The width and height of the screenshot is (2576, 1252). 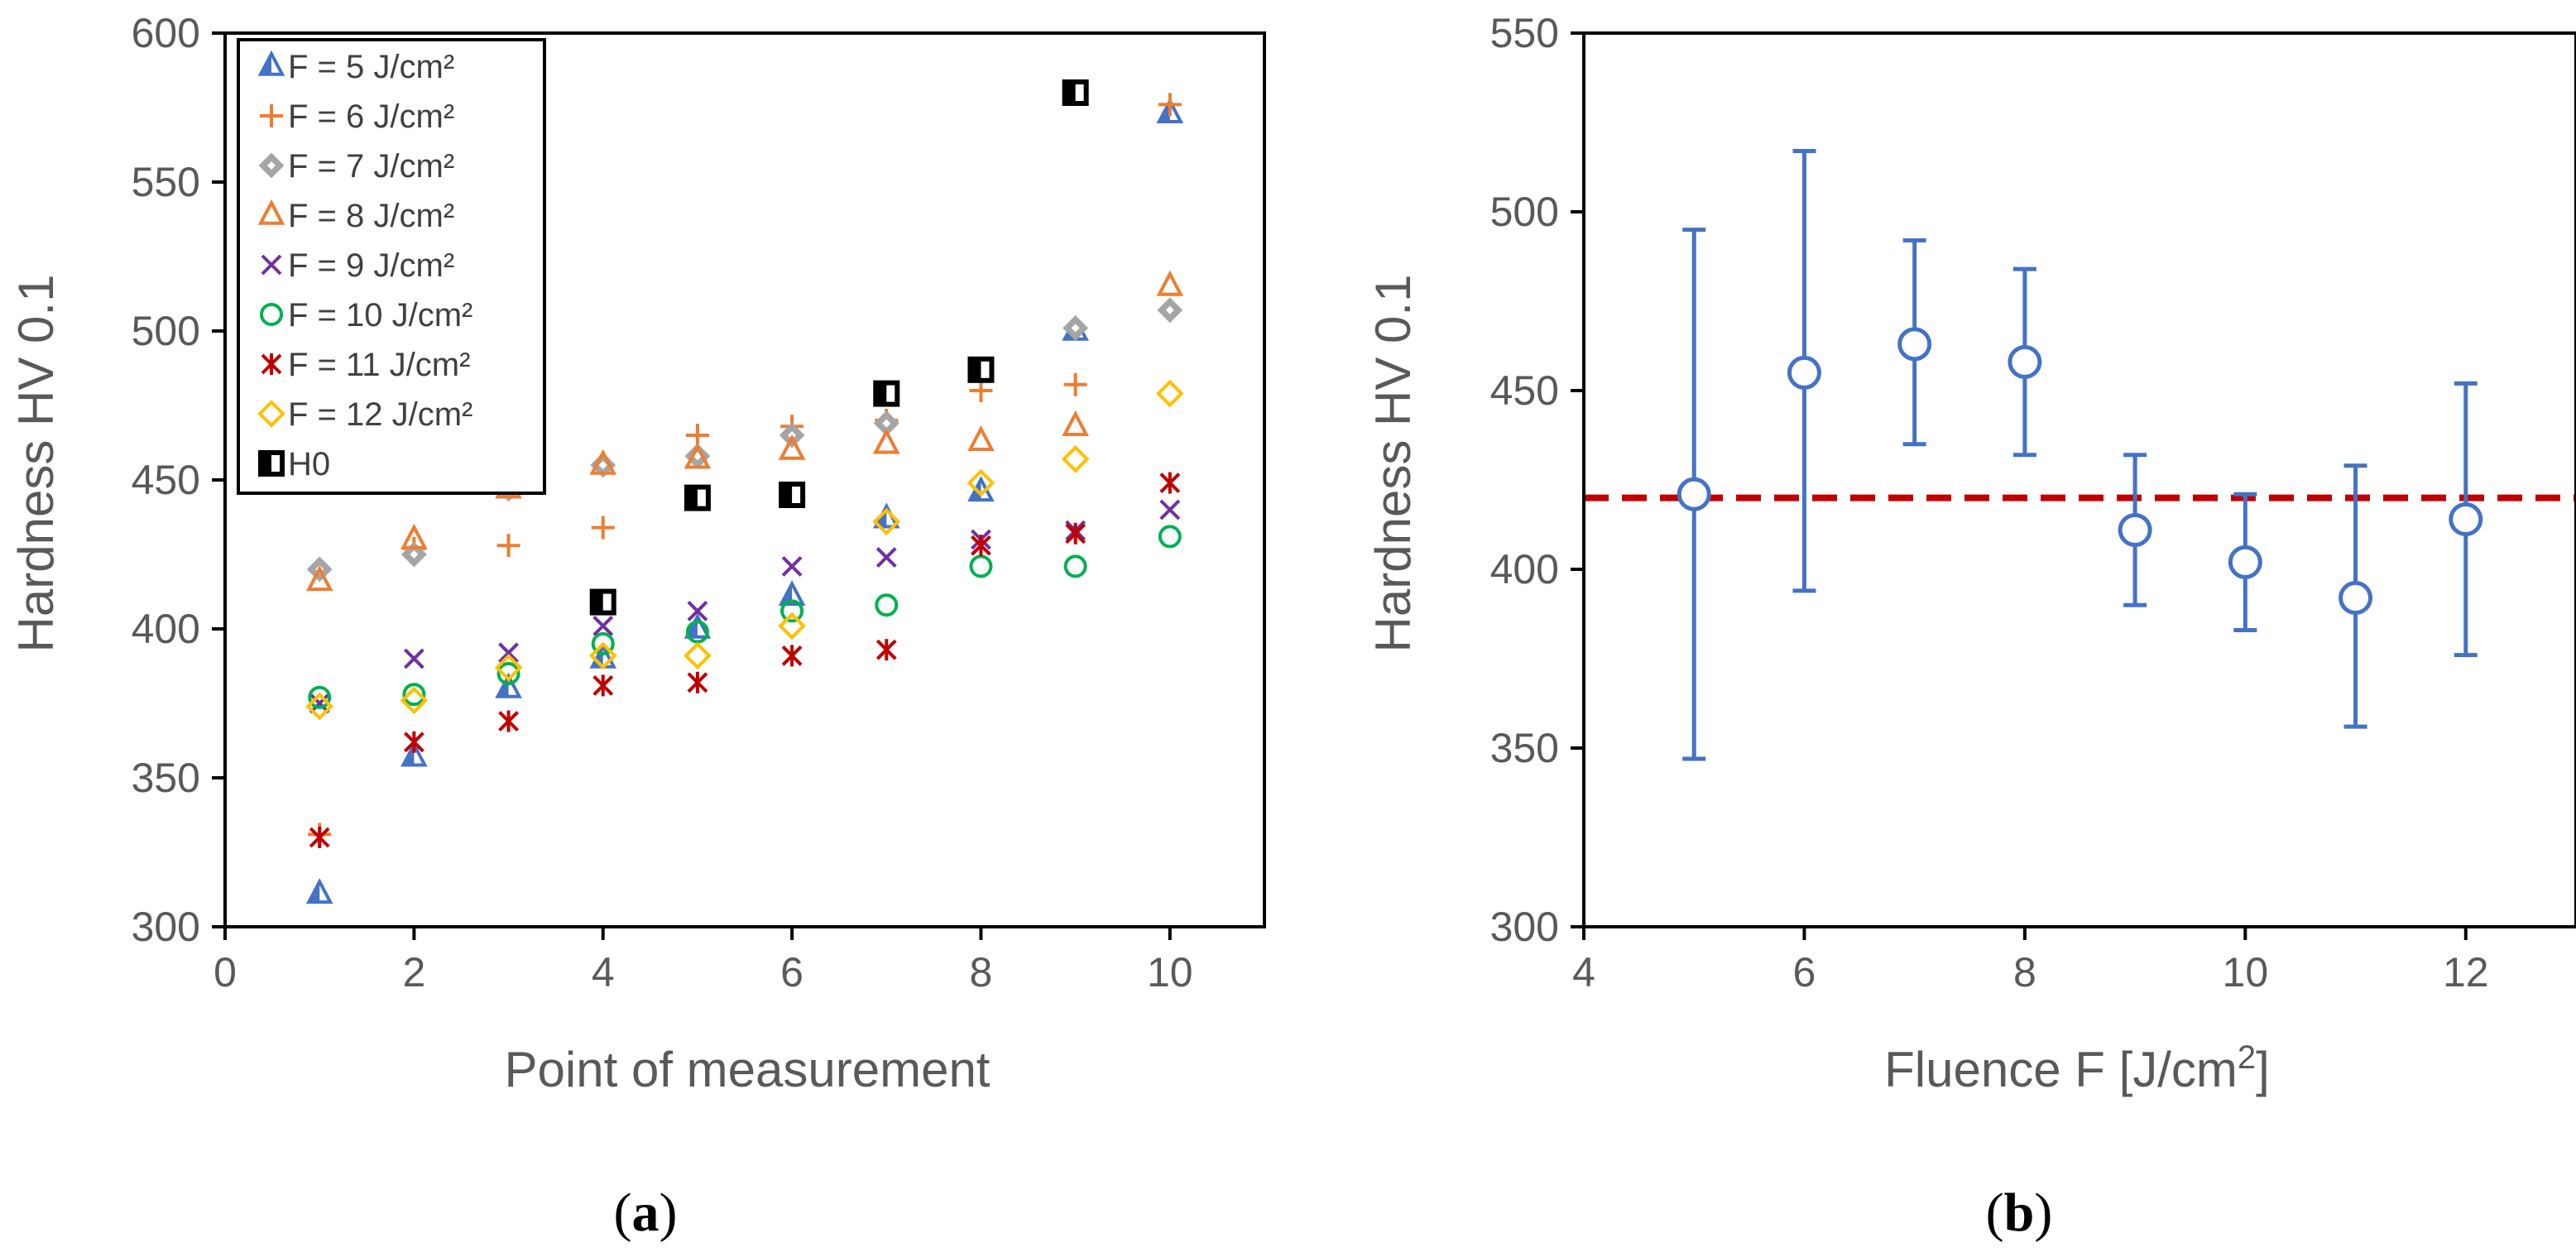 I want to click on chart-a-x-tick-label: 8, so click(x=982, y=972).